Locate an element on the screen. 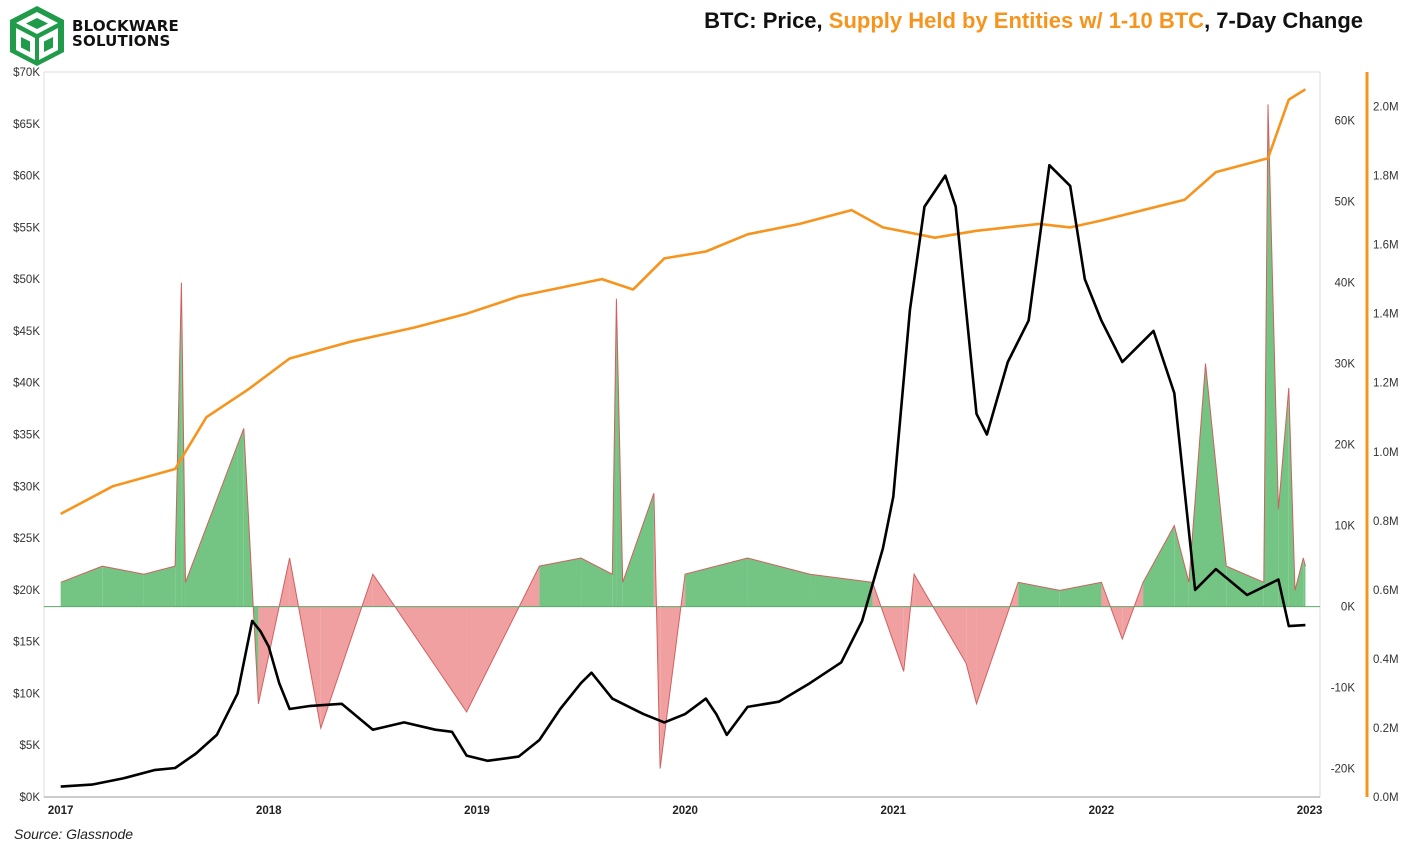 The height and width of the screenshot is (850, 1419). x-tick-label: 2023 is located at coordinates (1310, 811).